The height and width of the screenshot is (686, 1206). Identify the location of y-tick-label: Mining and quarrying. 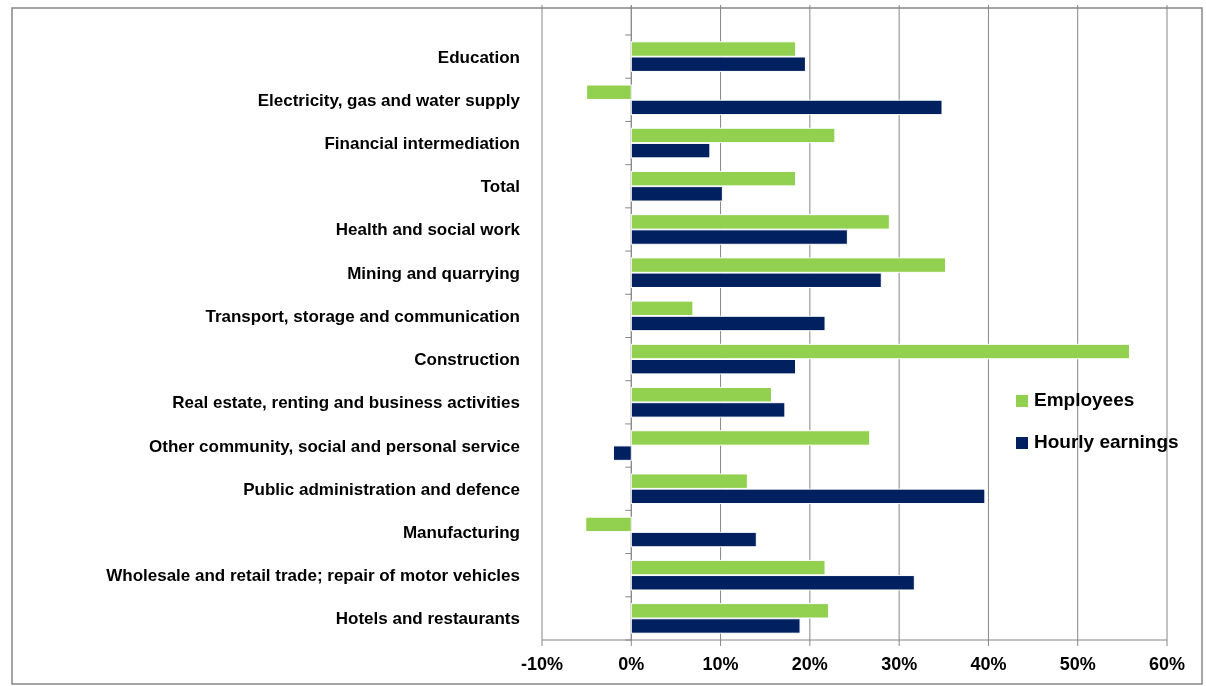
(433, 273).